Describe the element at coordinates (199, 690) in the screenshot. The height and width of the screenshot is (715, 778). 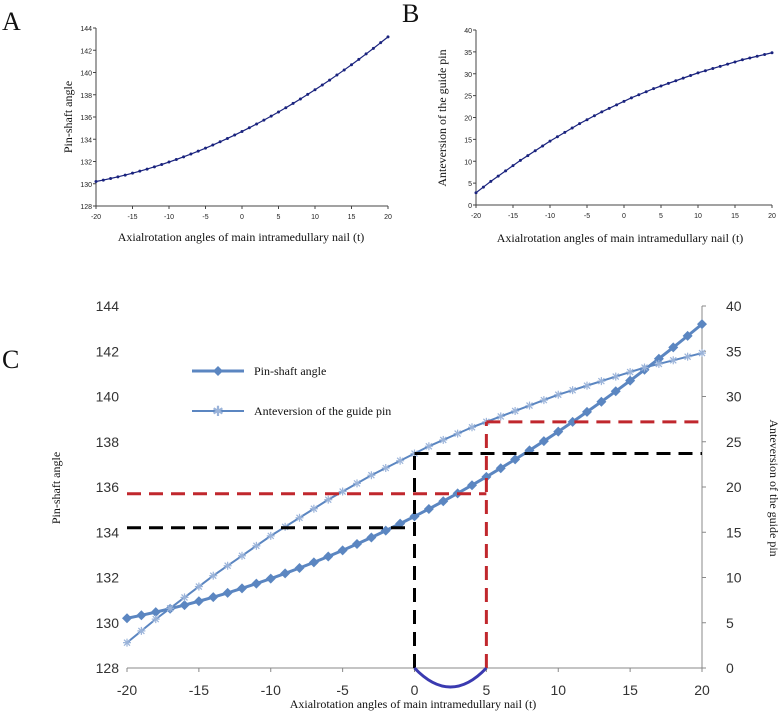
I see `c-x-tick-label: -15` at that location.